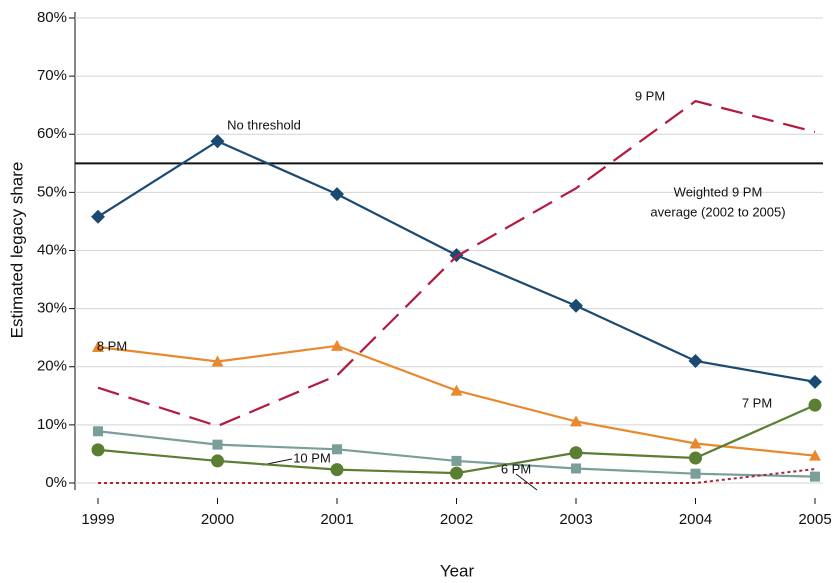 The height and width of the screenshot is (583, 833). I want to click on series-label: 8 PM, so click(112, 345).